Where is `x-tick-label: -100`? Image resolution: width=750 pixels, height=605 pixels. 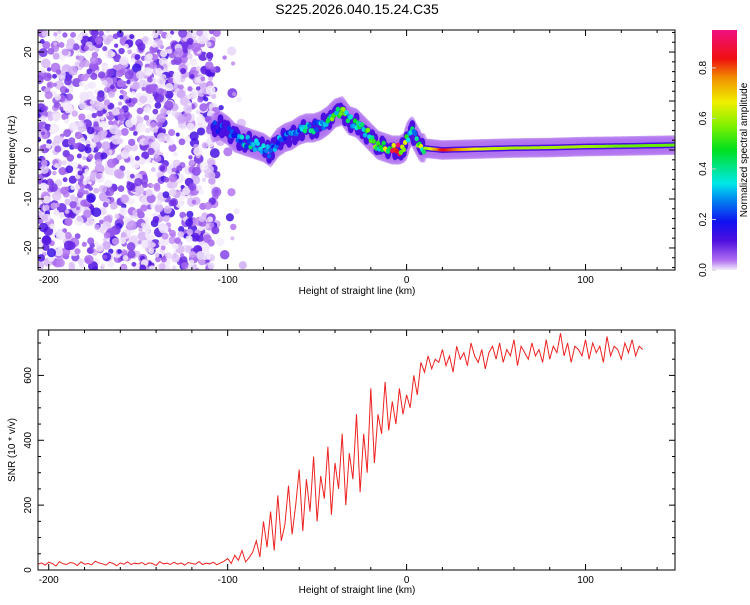 x-tick-label: -100 is located at coordinates (228, 580).